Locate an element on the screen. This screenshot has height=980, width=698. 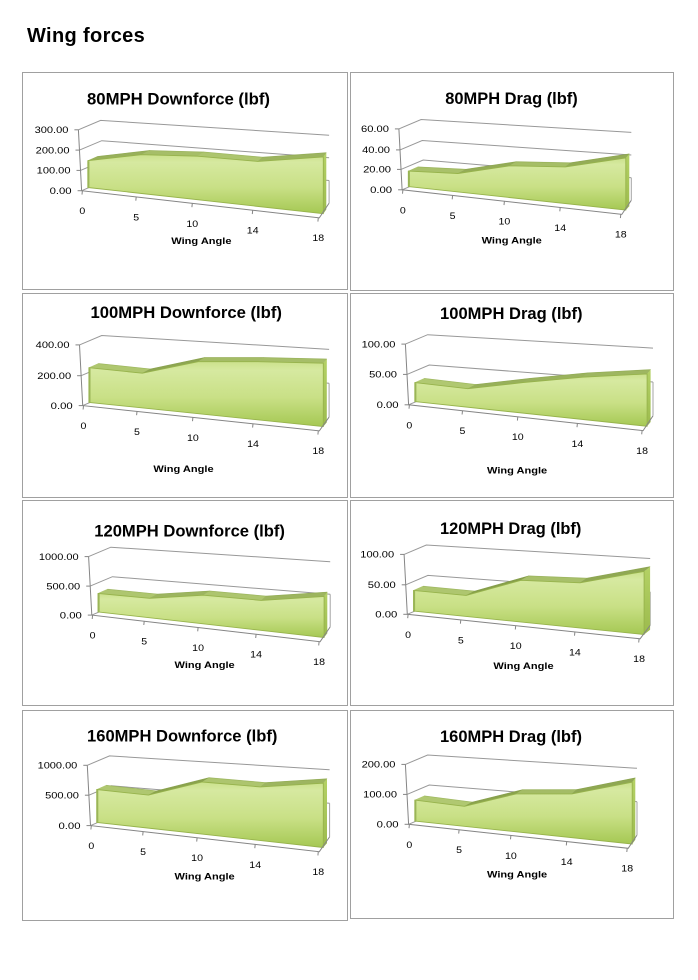
svg-text: 80MPH Drag (lbf) is located at coordinates (511, 98).